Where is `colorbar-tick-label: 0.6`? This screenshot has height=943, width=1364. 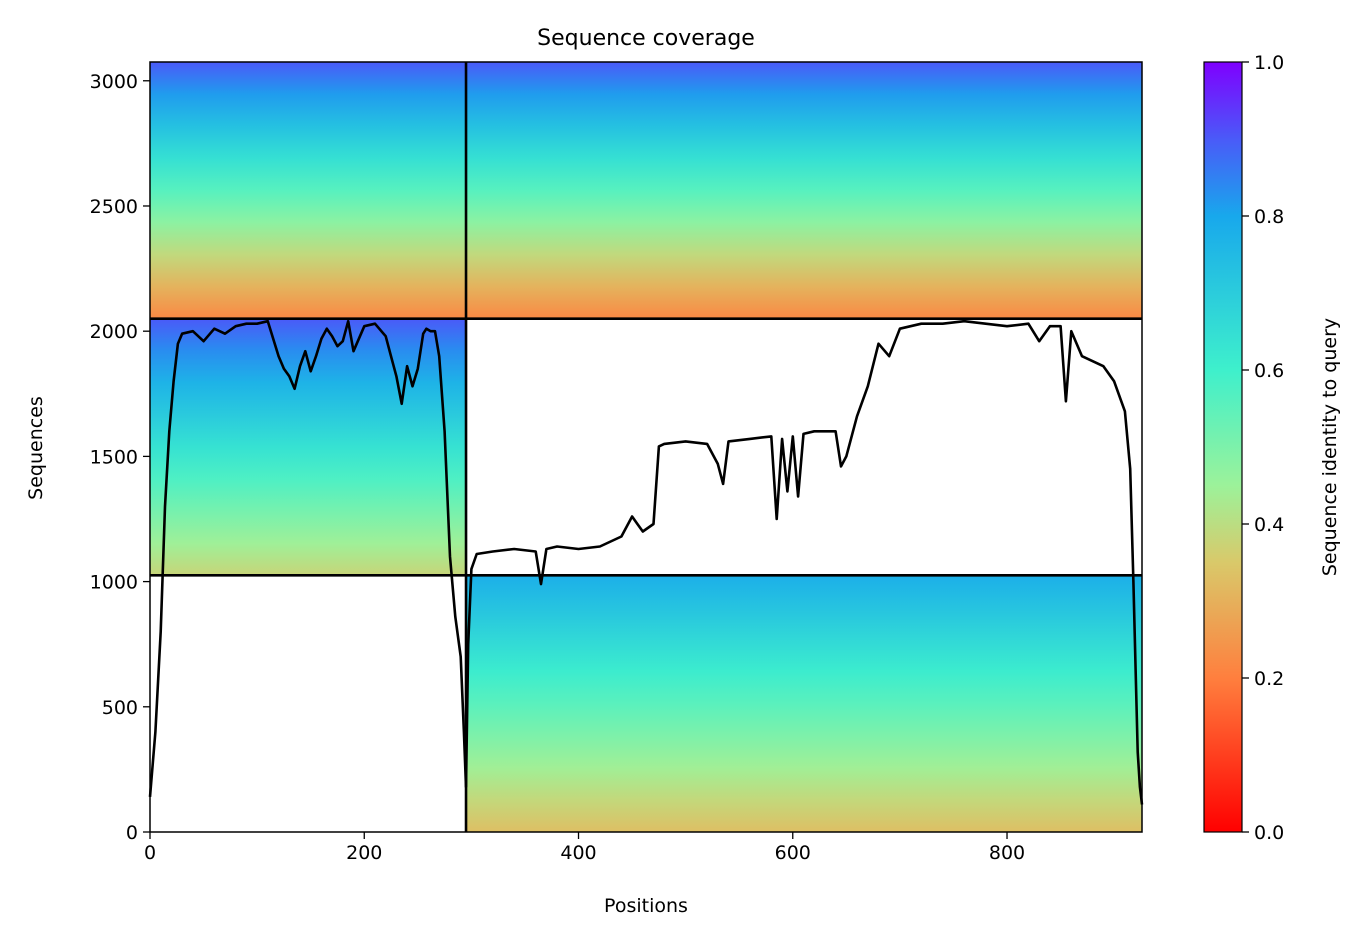
colorbar-tick-label: 0.6 is located at coordinates (1269, 371).